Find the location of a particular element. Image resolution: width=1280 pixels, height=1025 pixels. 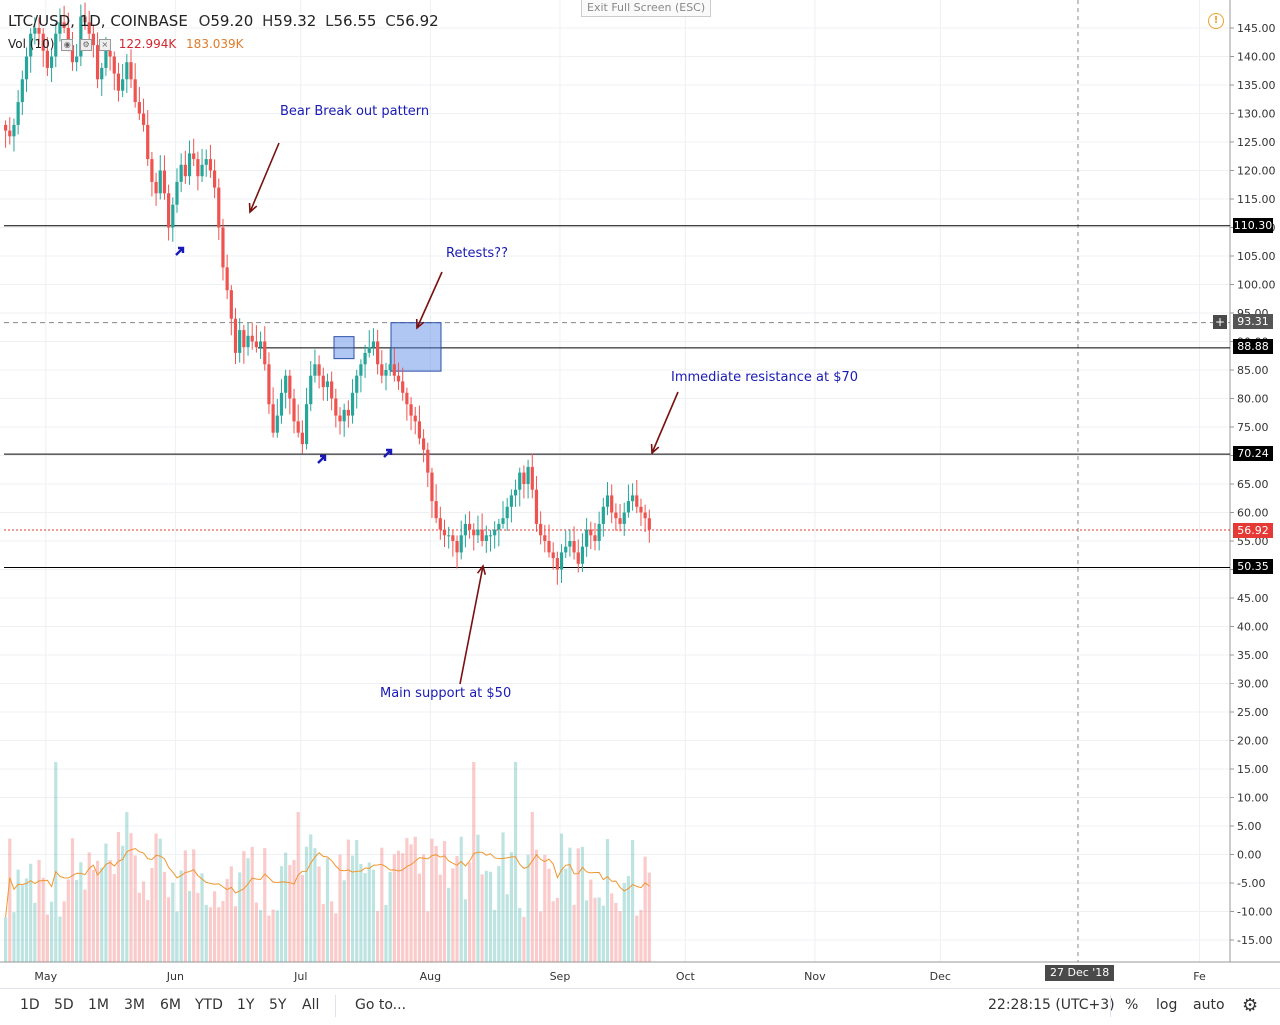

annotation-arrowhead is located at coordinates (253, 208).